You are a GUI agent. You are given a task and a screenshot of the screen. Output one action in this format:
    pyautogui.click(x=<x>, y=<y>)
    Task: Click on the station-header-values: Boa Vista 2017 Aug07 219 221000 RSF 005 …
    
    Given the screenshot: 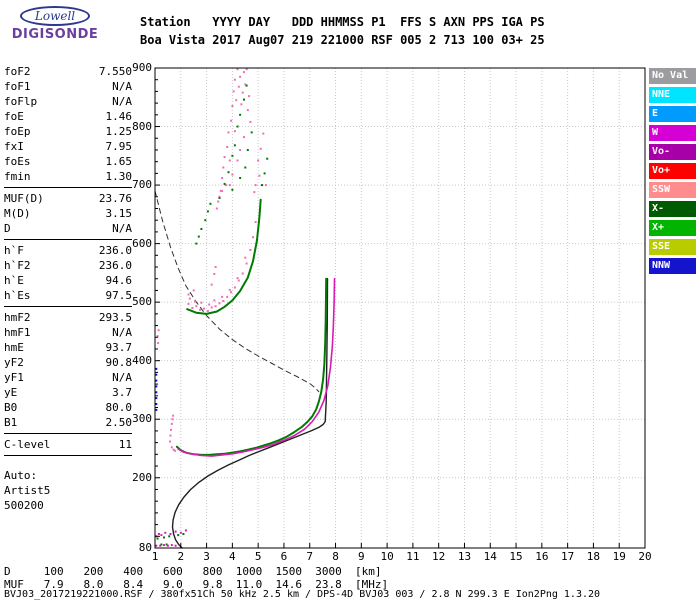 What is the action you would take?
    pyautogui.click(x=342, y=40)
    